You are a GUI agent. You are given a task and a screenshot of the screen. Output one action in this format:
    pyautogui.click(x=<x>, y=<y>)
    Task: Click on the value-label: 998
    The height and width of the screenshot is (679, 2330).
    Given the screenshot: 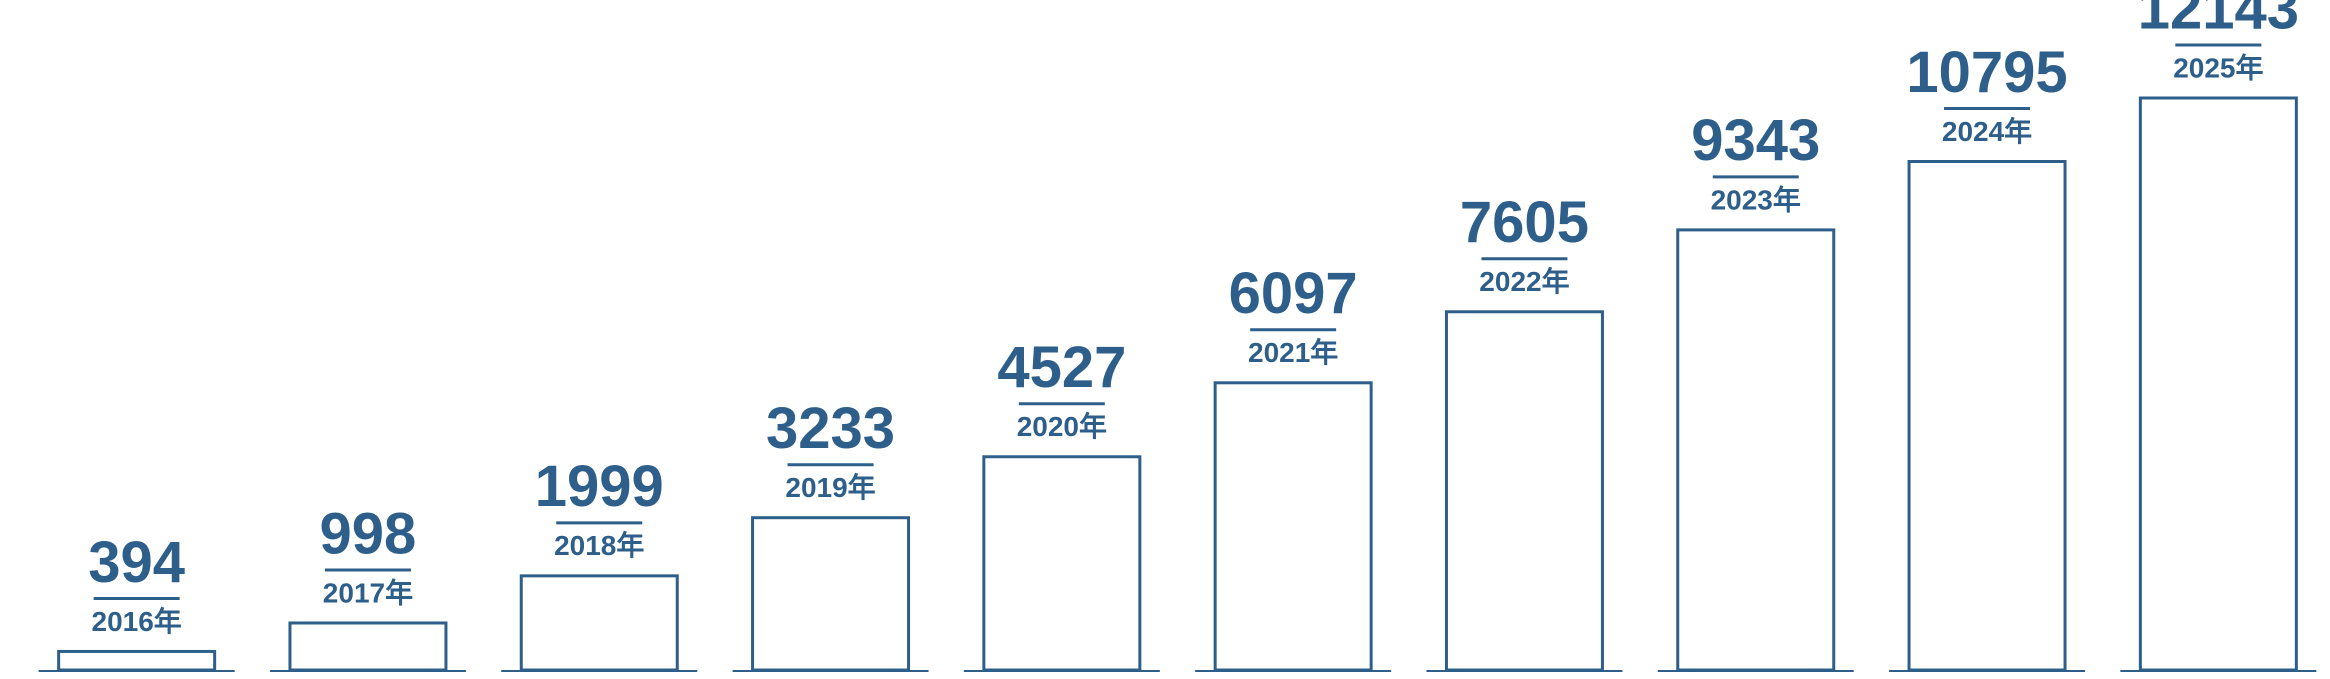 What is the action you would take?
    pyautogui.click(x=368, y=533)
    